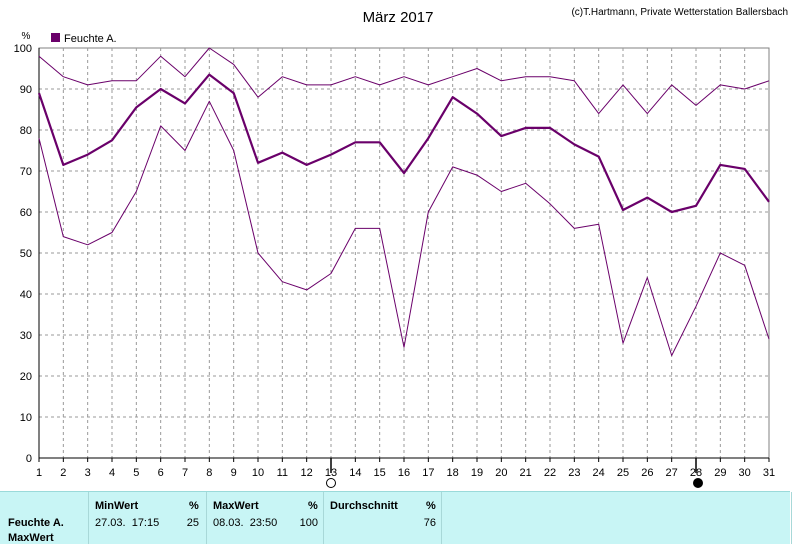 The image size is (802, 544). What do you see at coordinates (380, 473) in the screenshot?
I see `x-tick-label: 15` at bounding box center [380, 473].